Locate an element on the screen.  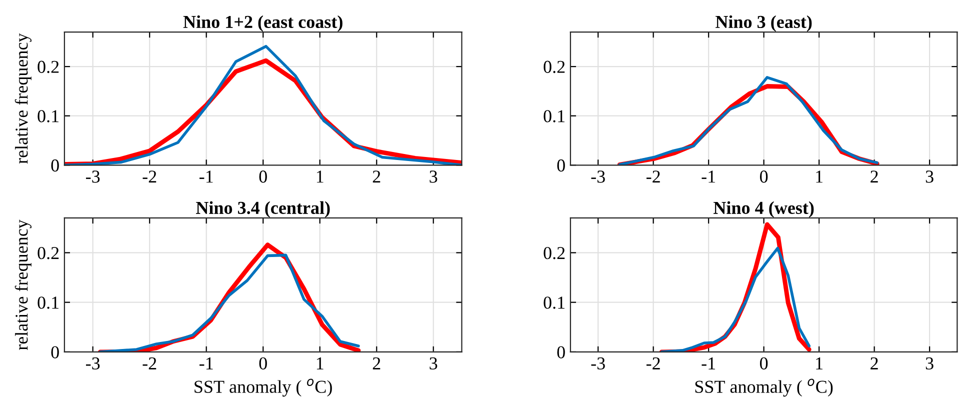
chart-title: Nino 3.4 (central) is located at coordinates (263, 209).